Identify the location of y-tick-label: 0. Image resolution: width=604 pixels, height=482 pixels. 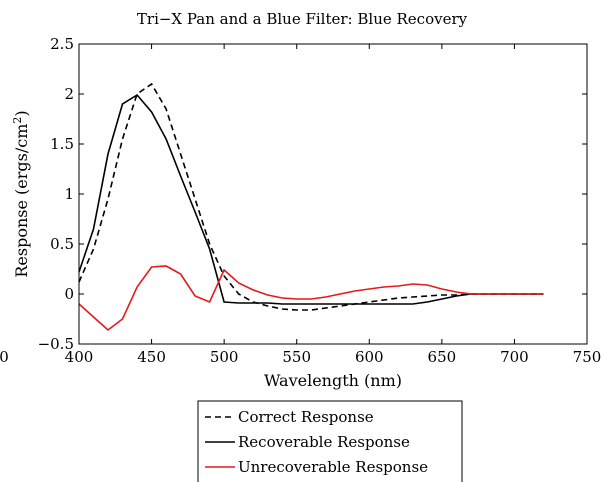
(69, 294).